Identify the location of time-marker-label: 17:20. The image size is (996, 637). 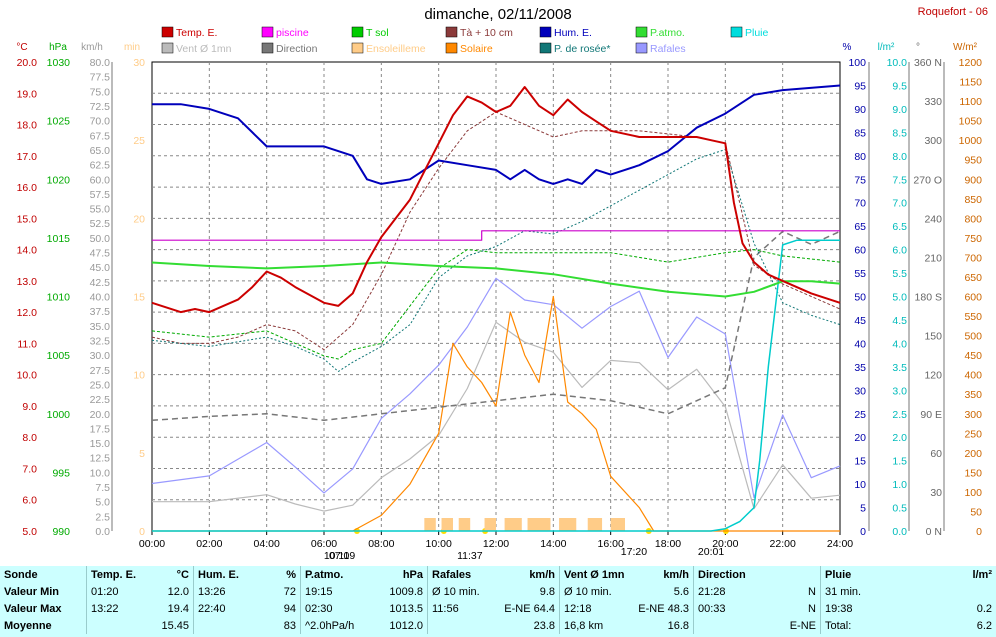
(634, 552).